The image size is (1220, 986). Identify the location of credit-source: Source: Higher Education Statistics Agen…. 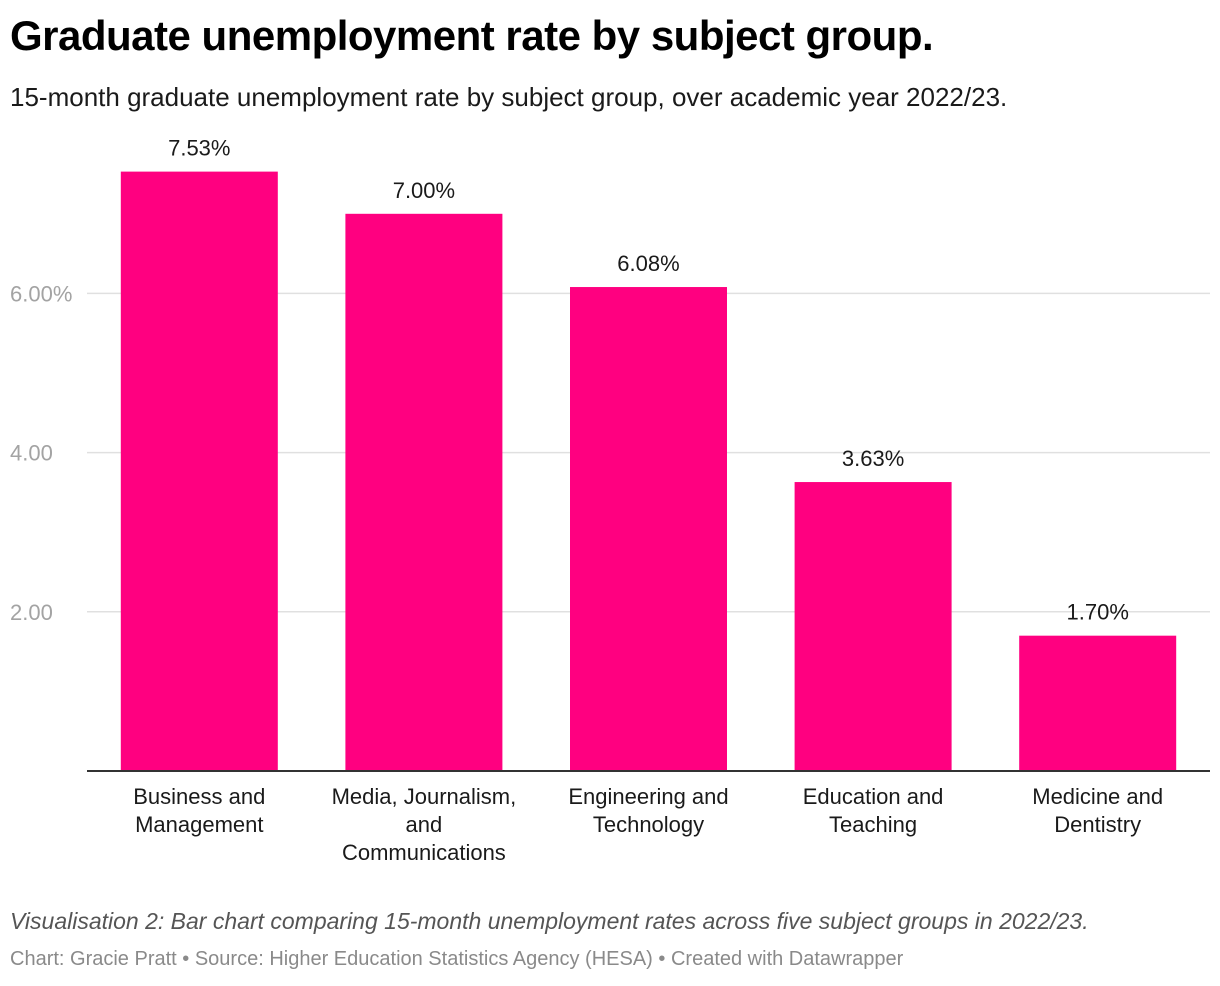
(423, 959).